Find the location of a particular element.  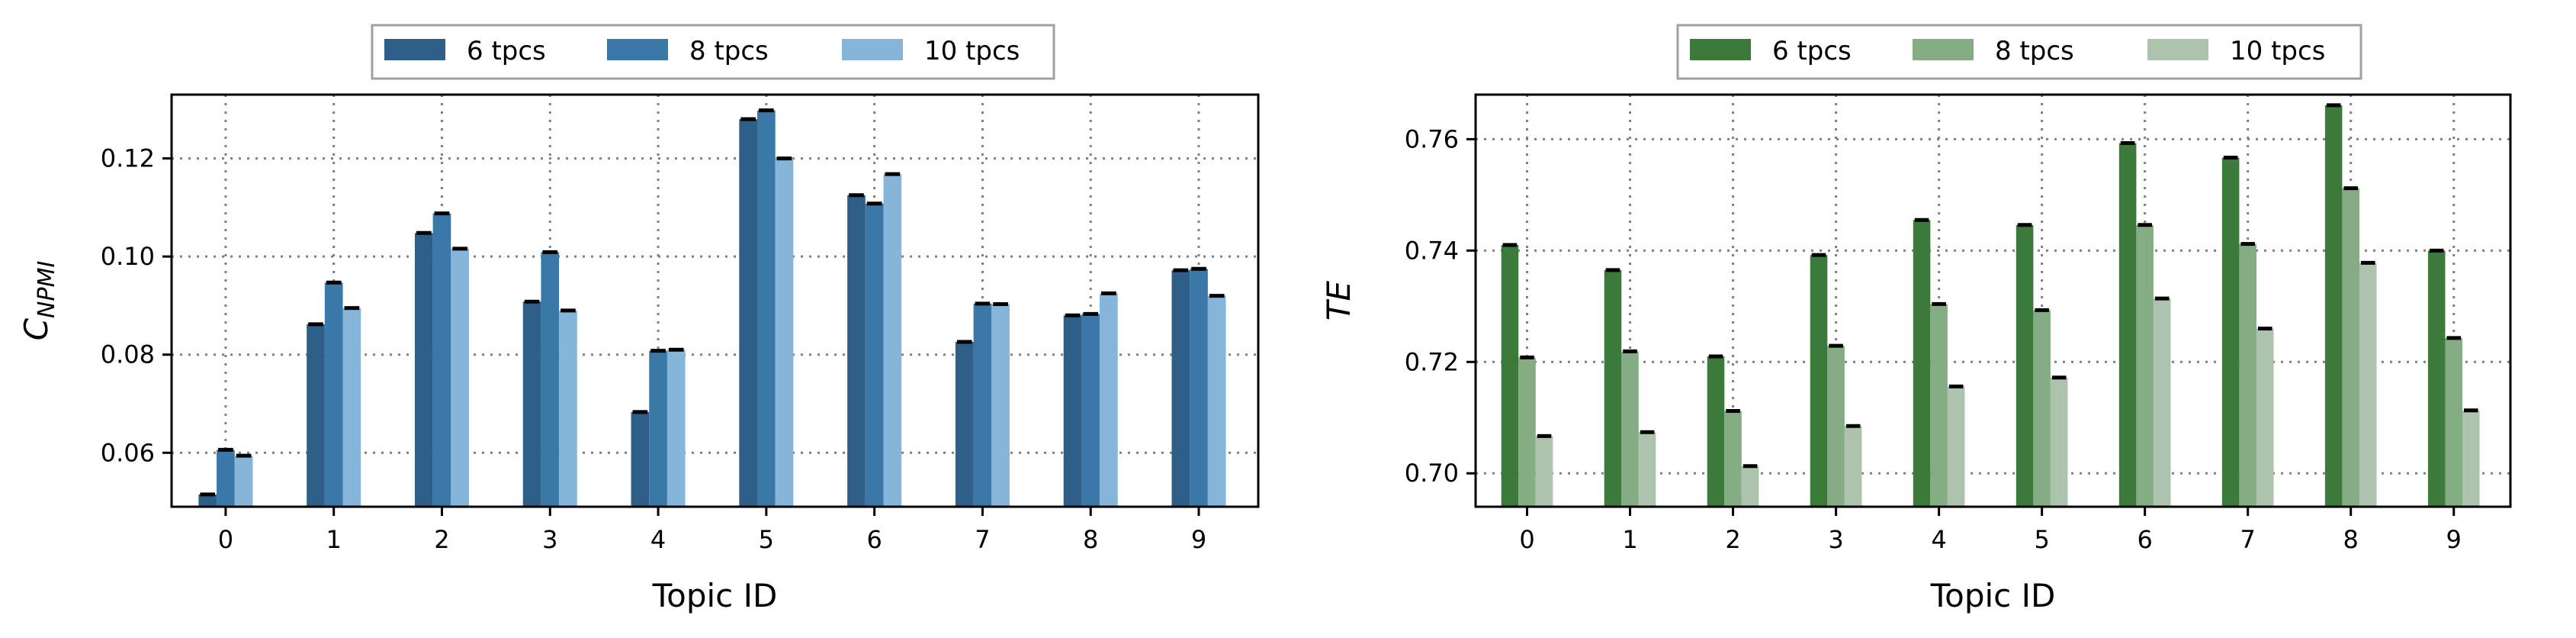

x-tick-label: 0 is located at coordinates (1526, 539).